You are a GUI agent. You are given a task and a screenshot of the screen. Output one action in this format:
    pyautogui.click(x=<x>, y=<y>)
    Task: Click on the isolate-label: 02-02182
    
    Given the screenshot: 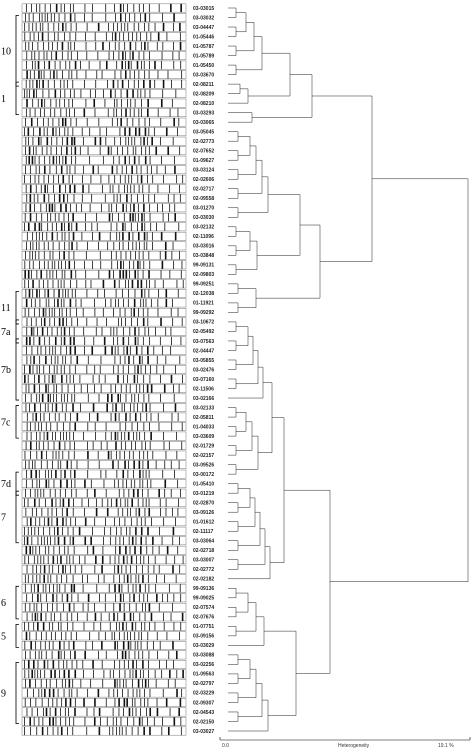 What is the action you would take?
    pyautogui.click(x=203, y=580)
    